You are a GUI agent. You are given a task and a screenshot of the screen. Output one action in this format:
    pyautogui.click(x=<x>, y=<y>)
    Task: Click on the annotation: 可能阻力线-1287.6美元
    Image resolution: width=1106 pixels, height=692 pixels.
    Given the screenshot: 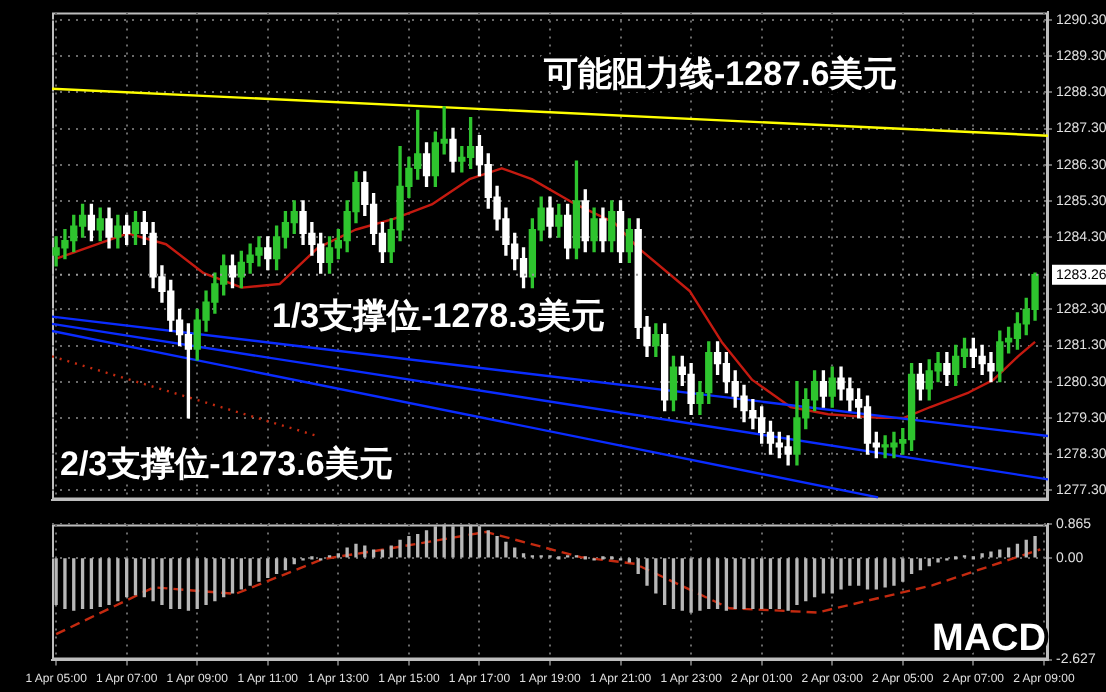 What is the action you would take?
    pyautogui.click(x=720, y=74)
    